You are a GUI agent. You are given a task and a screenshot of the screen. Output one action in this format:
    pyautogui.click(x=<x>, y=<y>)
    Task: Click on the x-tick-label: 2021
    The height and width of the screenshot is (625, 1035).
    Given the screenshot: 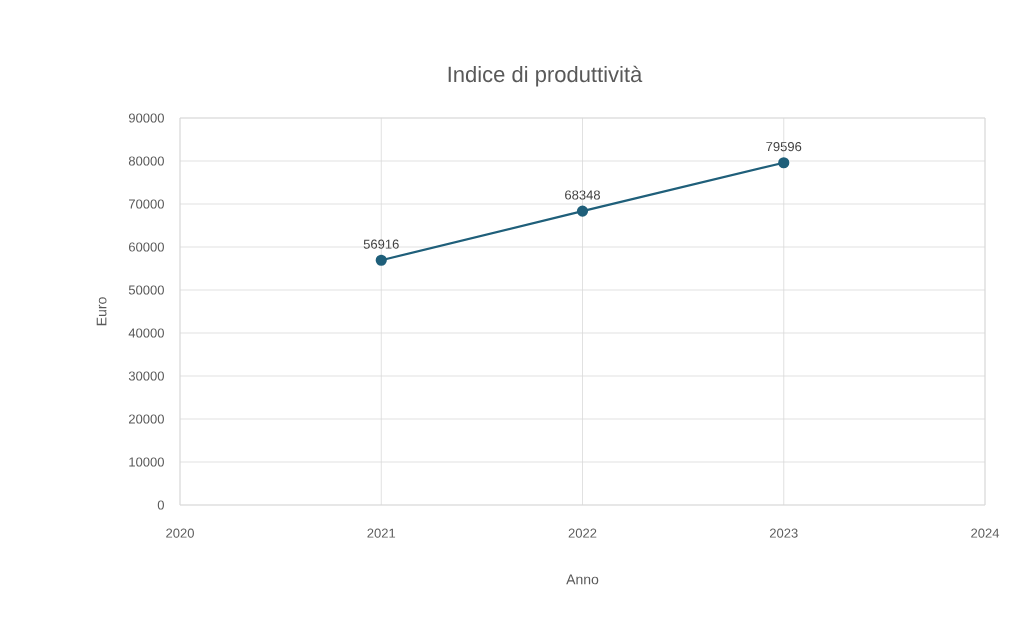 What is the action you would take?
    pyautogui.click(x=381, y=533)
    